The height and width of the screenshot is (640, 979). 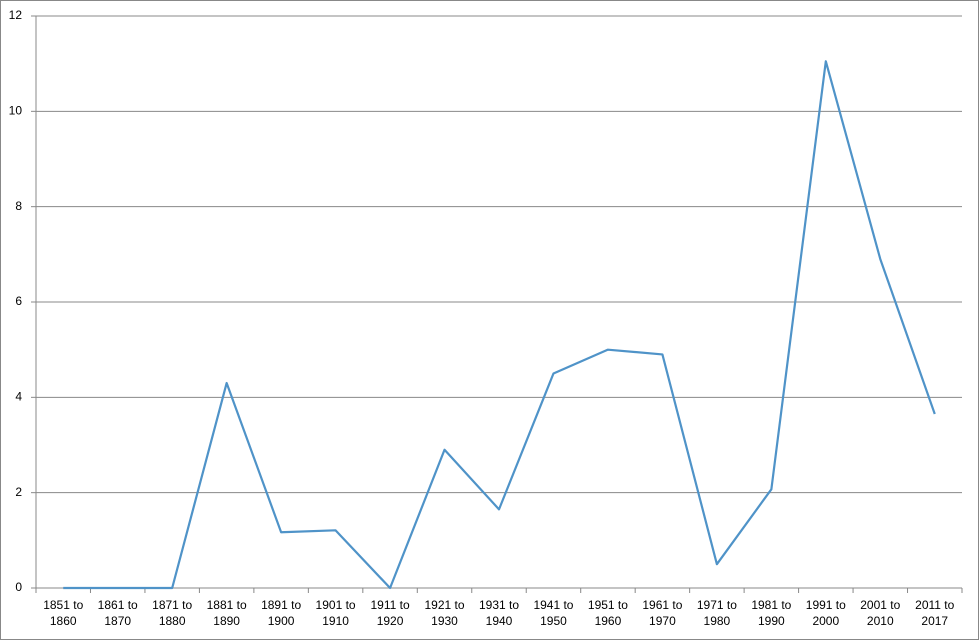 I want to click on y-tick-label: 6, so click(x=18, y=301).